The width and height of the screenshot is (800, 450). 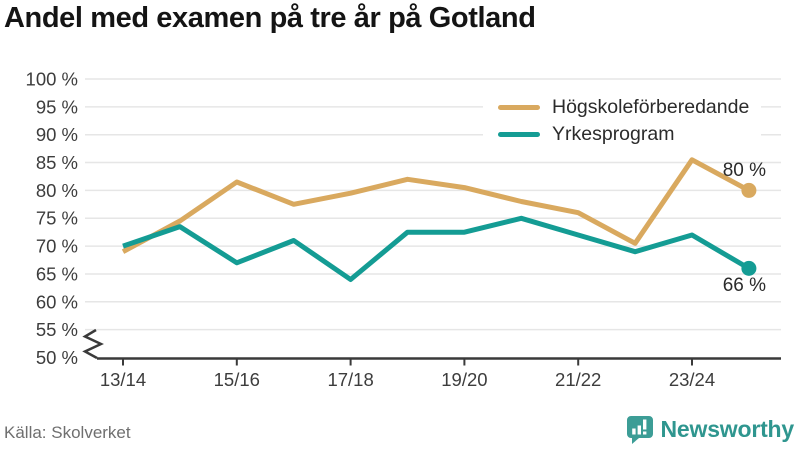 I want to click on legend: Högskoleförberedande Yrkesprogram, so click(x=622, y=121).